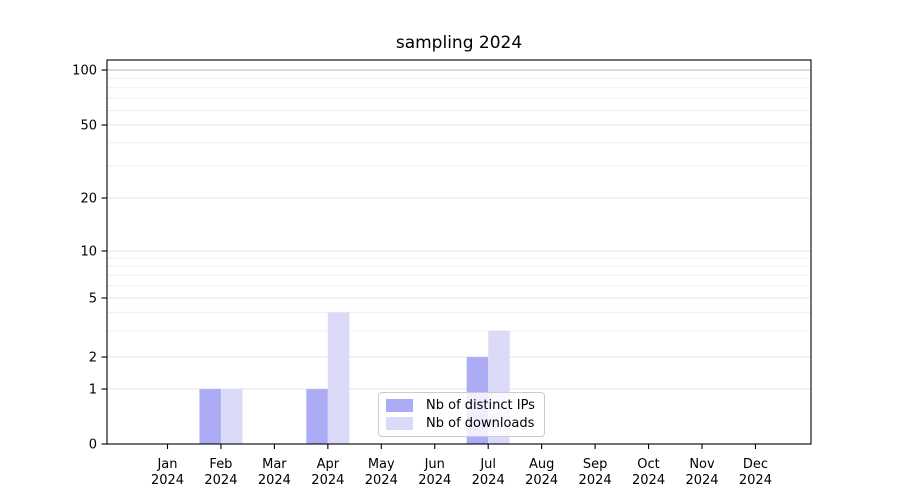  I want to click on x-tick-label-month: Dec, so click(755, 464).